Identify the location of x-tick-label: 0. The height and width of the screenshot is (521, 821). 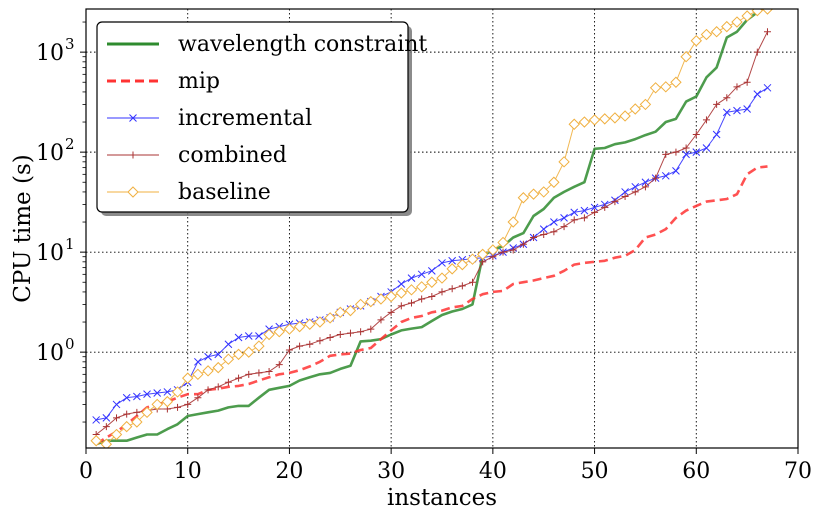
(86, 471).